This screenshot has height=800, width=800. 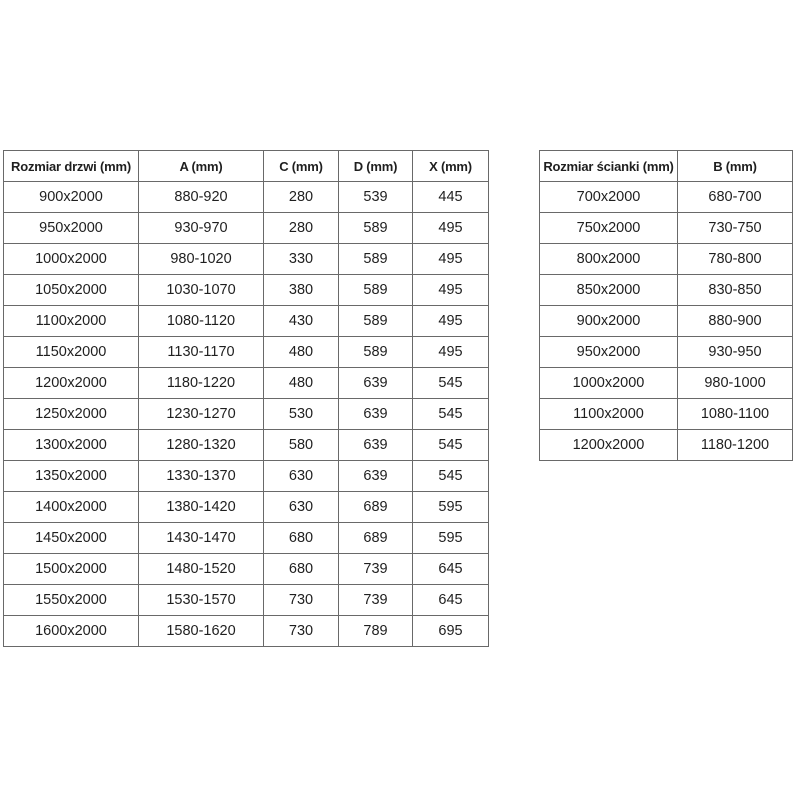 I want to click on table-row: 1300x2000 1280-1320 580 639 545, so click(x=246, y=445).